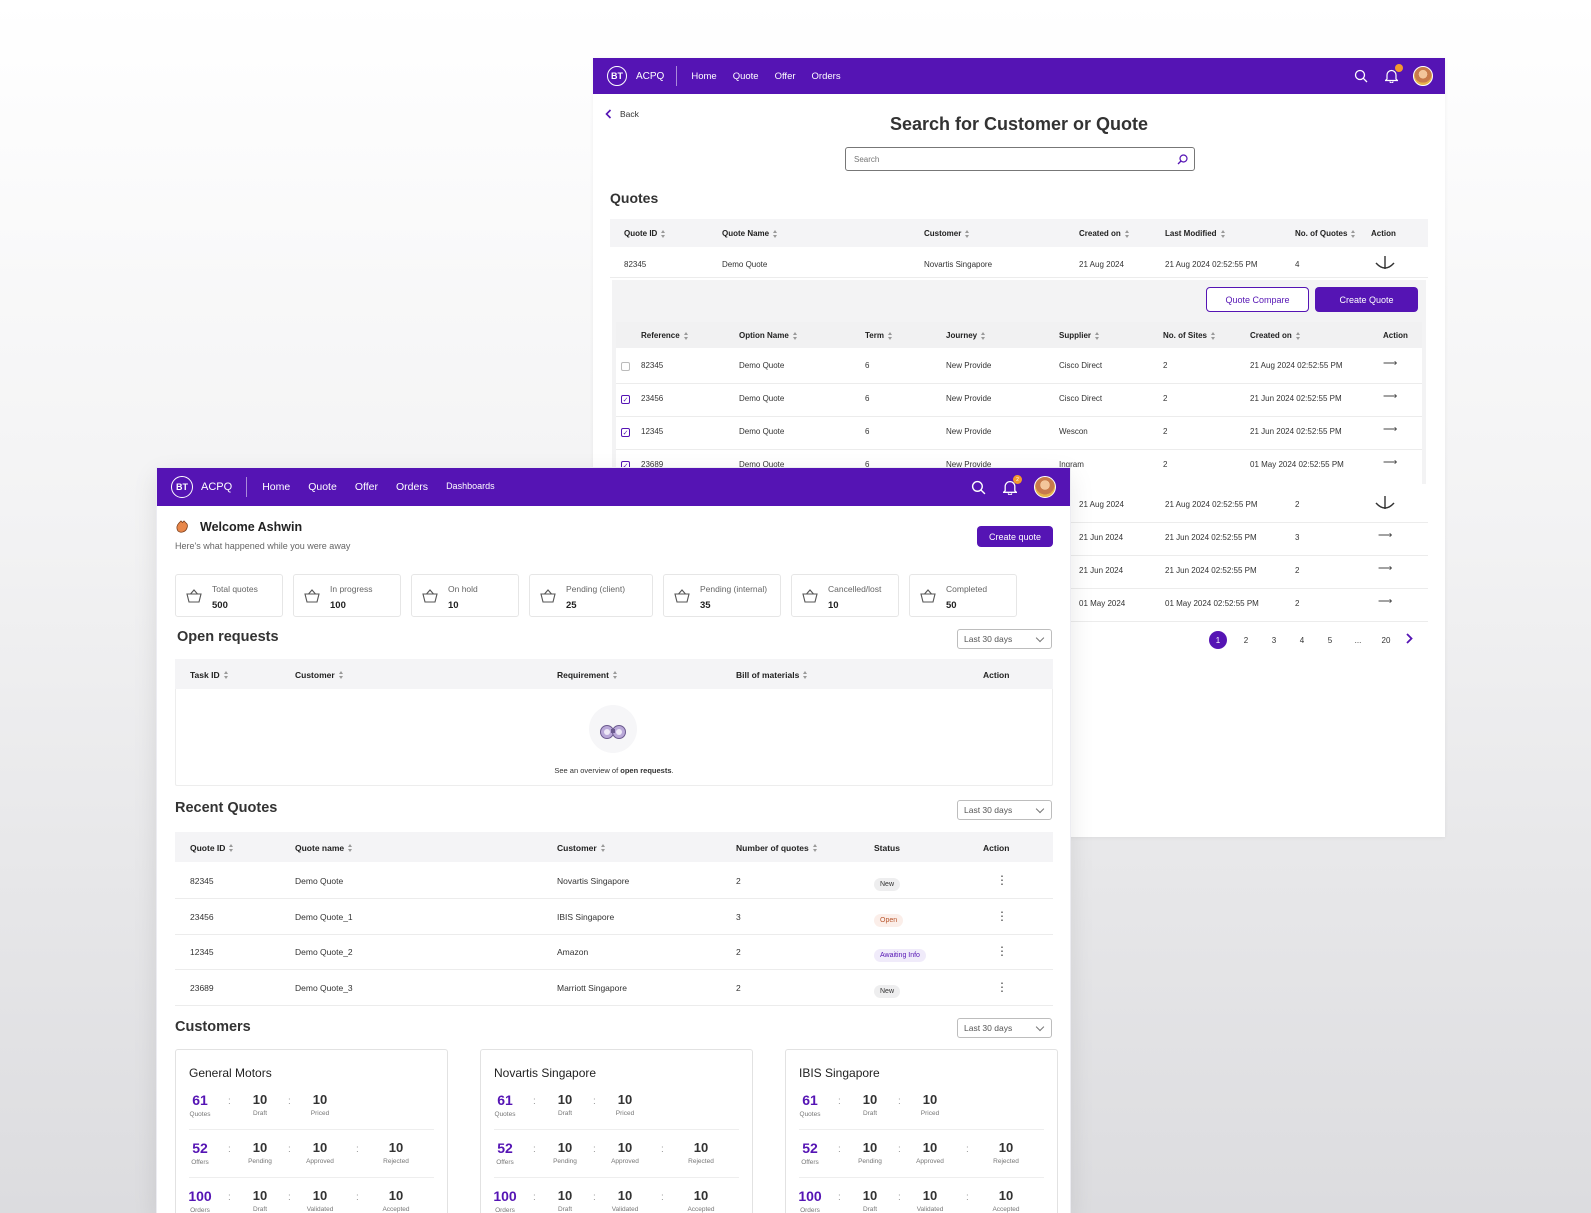 Image resolution: width=1591 pixels, height=1213 pixels. I want to click on column-header-quote-name: Quote Name, so click(750, 233).